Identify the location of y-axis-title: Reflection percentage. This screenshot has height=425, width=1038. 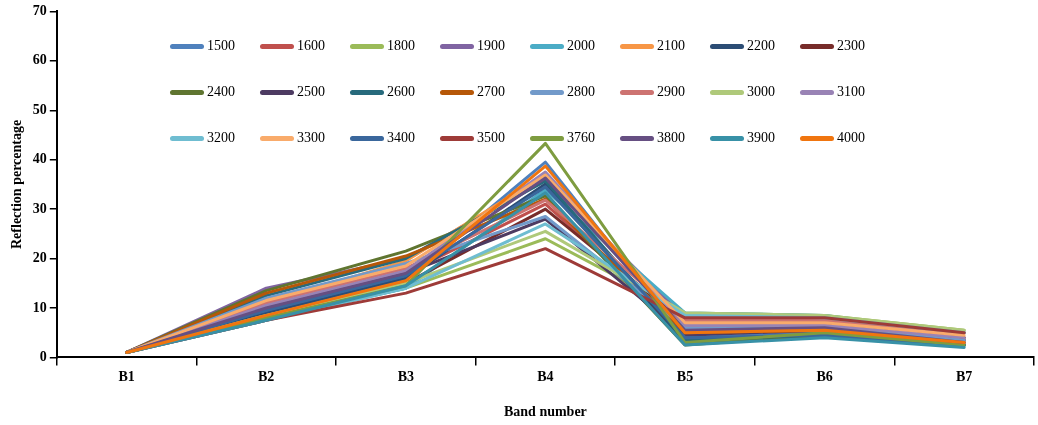
(17, 184).